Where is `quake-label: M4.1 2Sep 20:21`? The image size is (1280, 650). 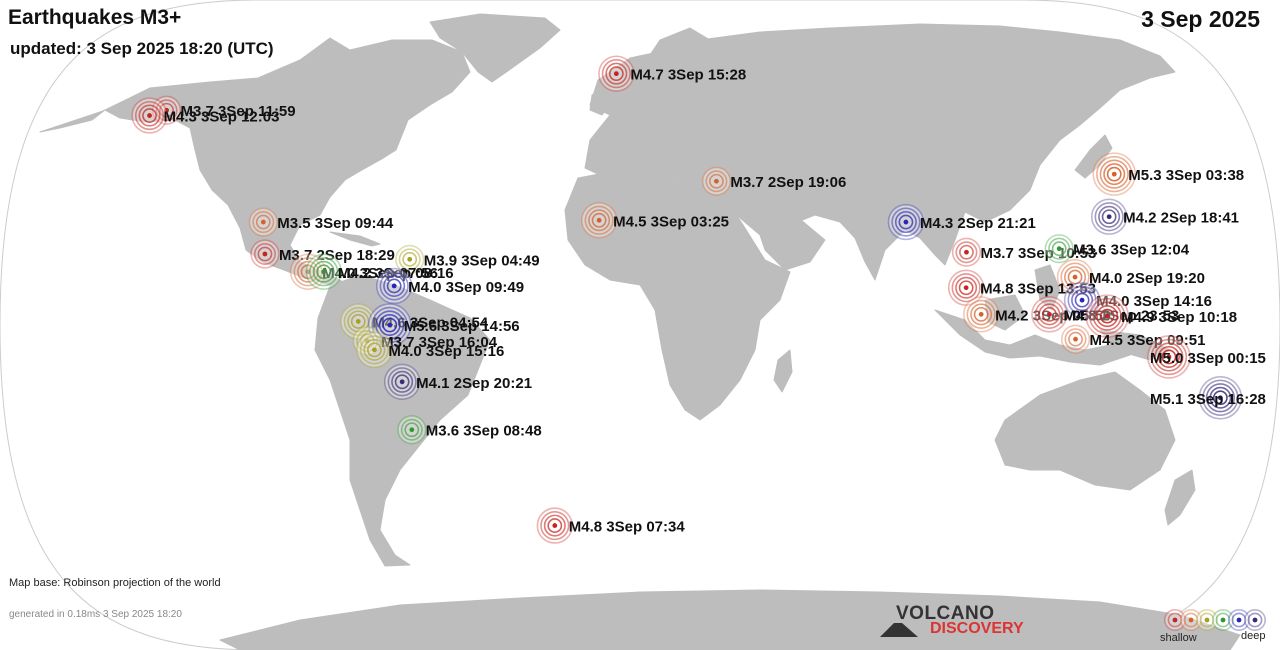
quake-label: M4.1 2Sep 20:21 is located at coordinates (474, 383).